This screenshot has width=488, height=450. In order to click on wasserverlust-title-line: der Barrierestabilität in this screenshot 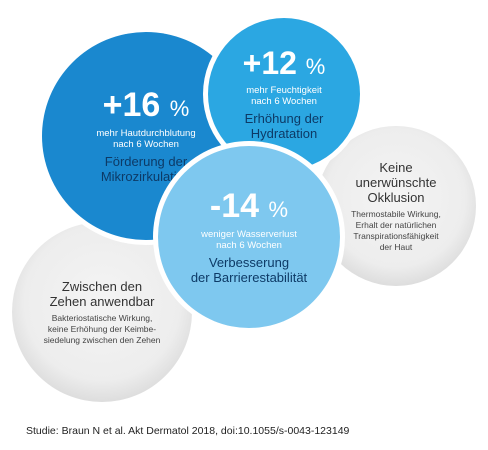, I will do `click(249, 277)`.